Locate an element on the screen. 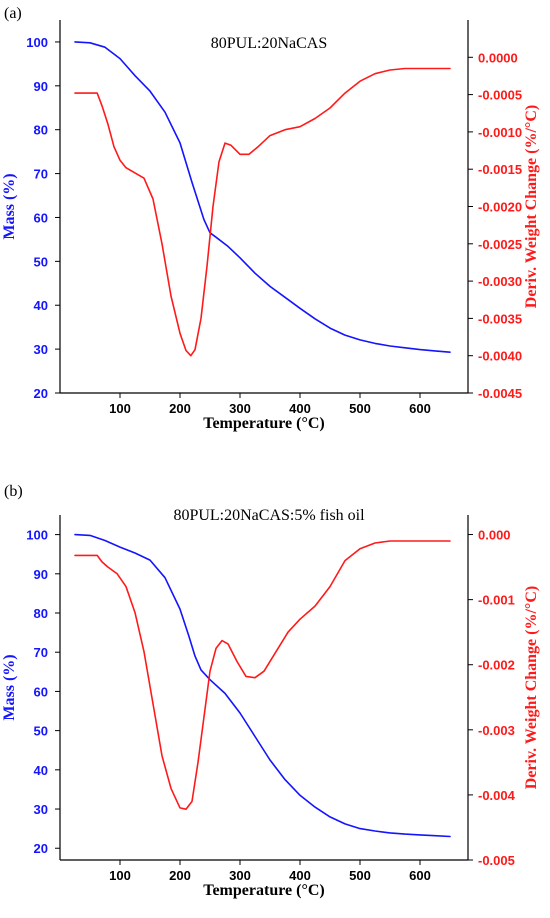 This screenshot has width=550, height=918. right-y-tick-label: -0.0020 is located at coordinates (500, 207).